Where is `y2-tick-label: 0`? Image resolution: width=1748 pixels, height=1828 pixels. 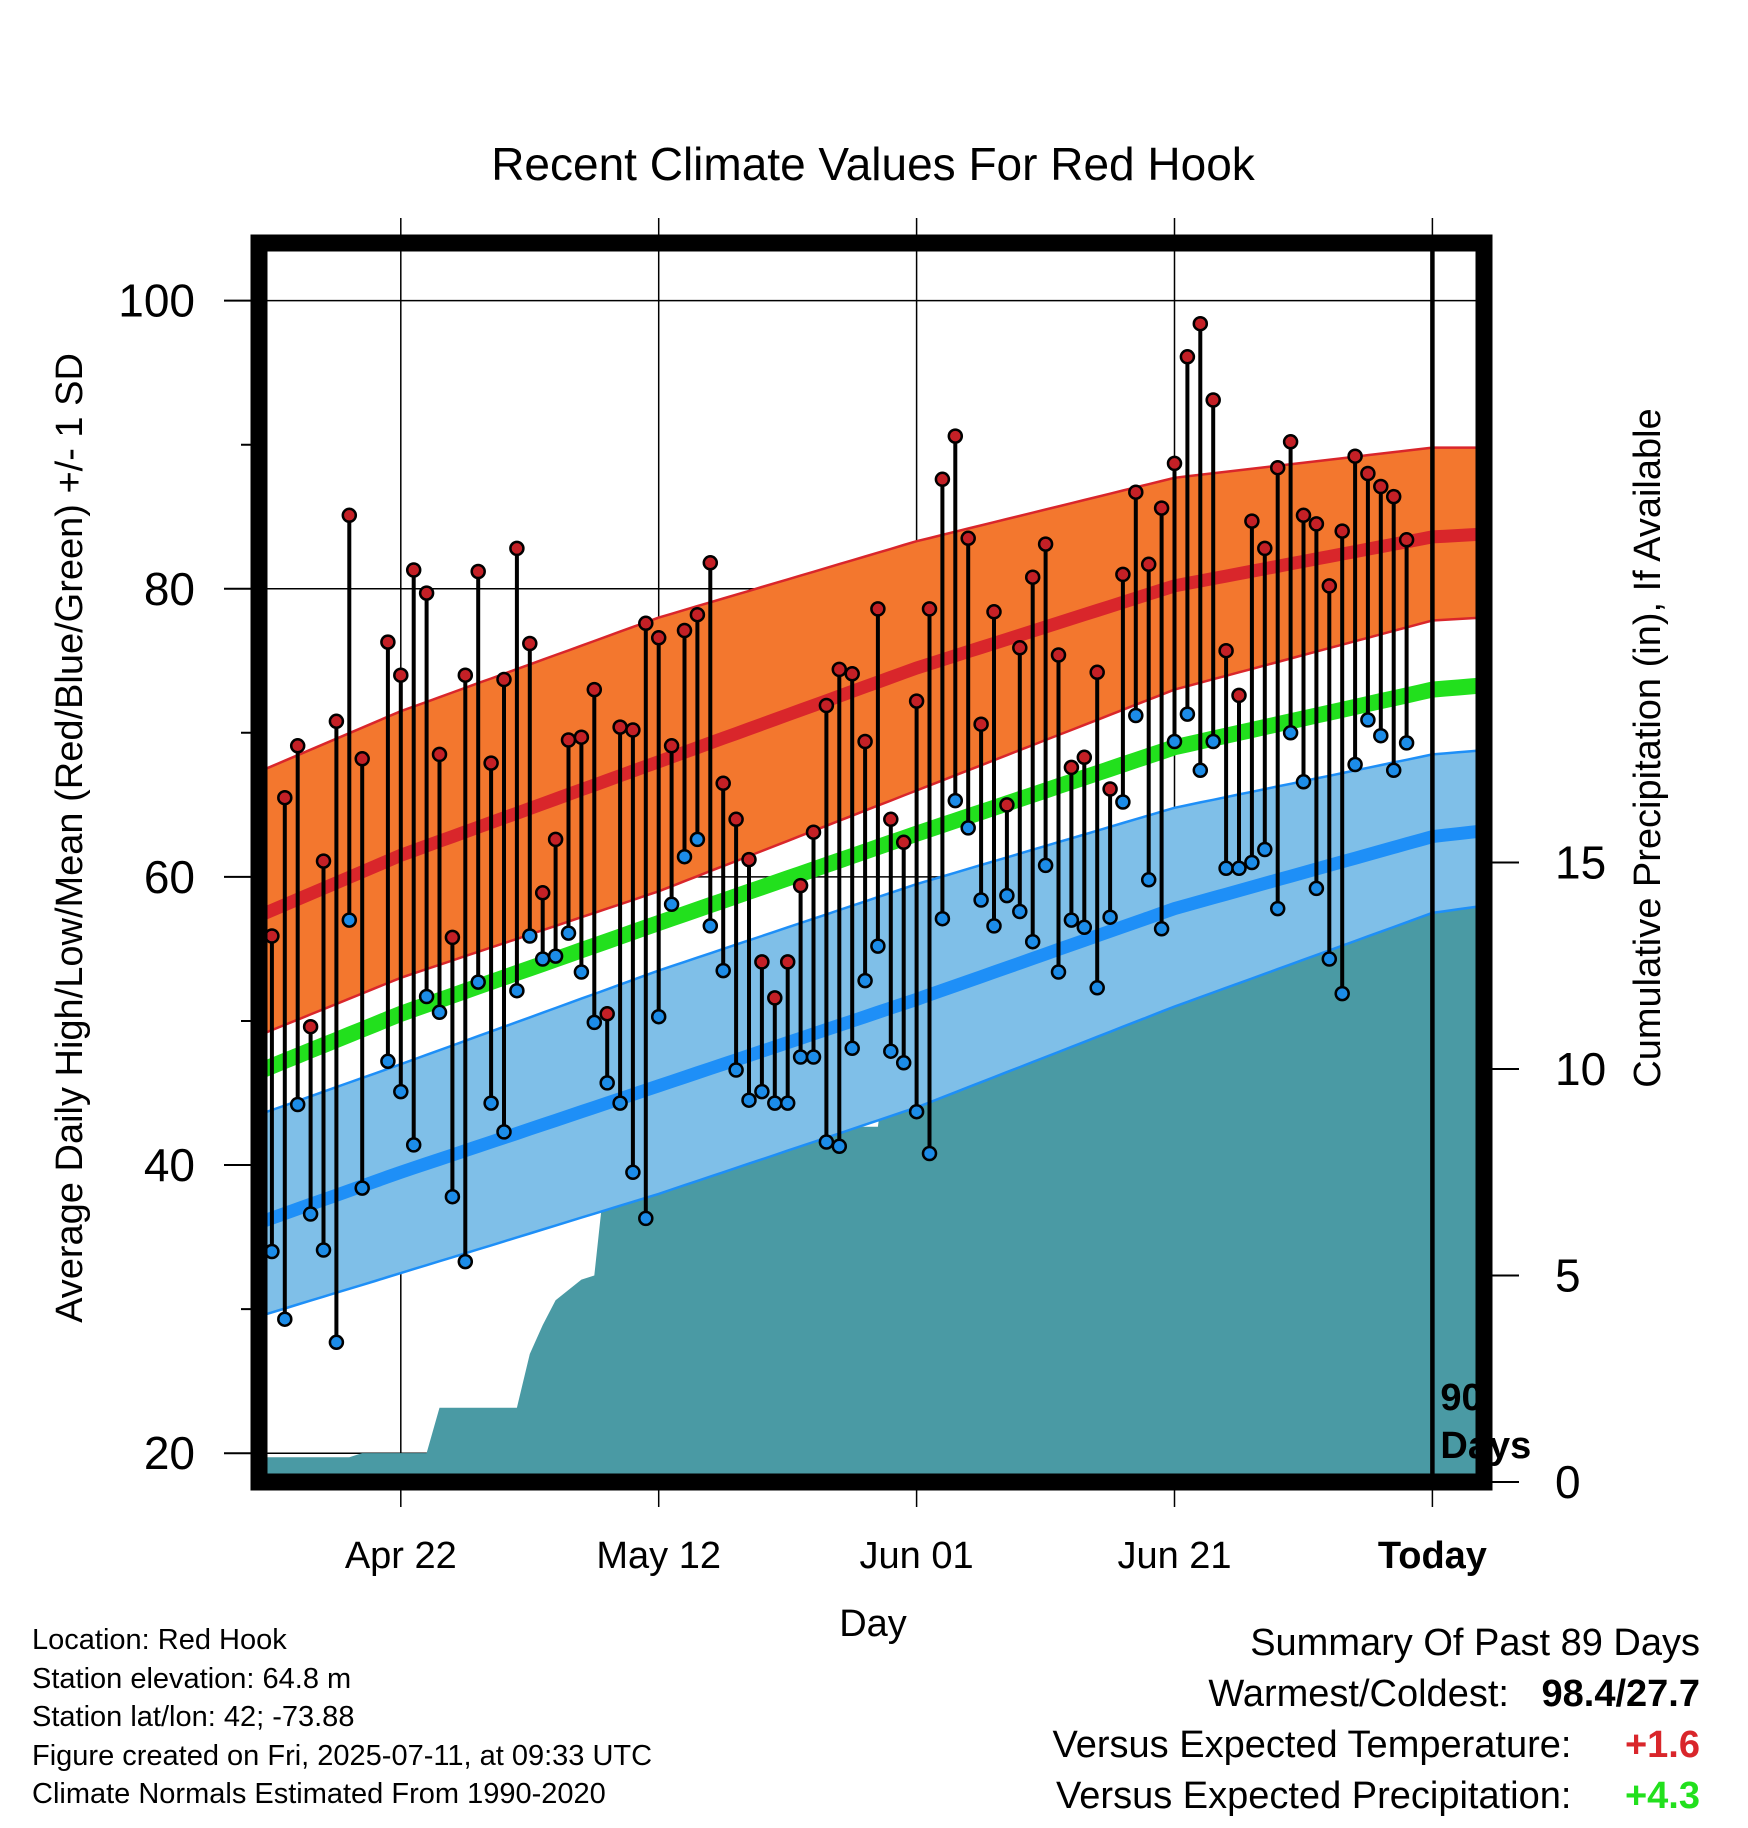 y2-tick-label: 0 is located at coordinates (1568, 1482).